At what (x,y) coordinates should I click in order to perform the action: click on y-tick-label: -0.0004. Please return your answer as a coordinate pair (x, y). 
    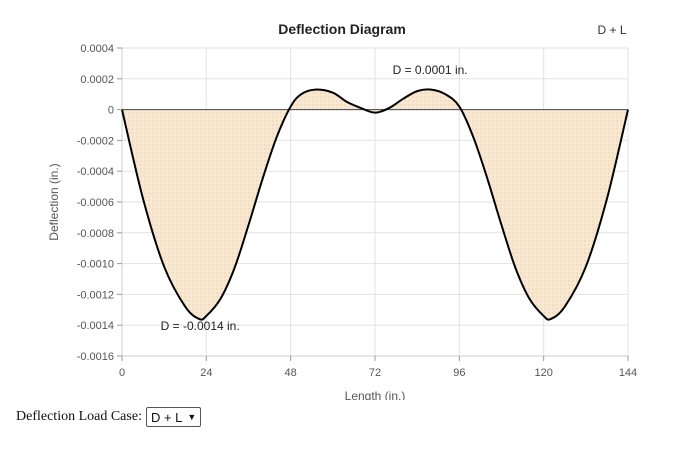
    Looking at the image, I should click on (95, 172).